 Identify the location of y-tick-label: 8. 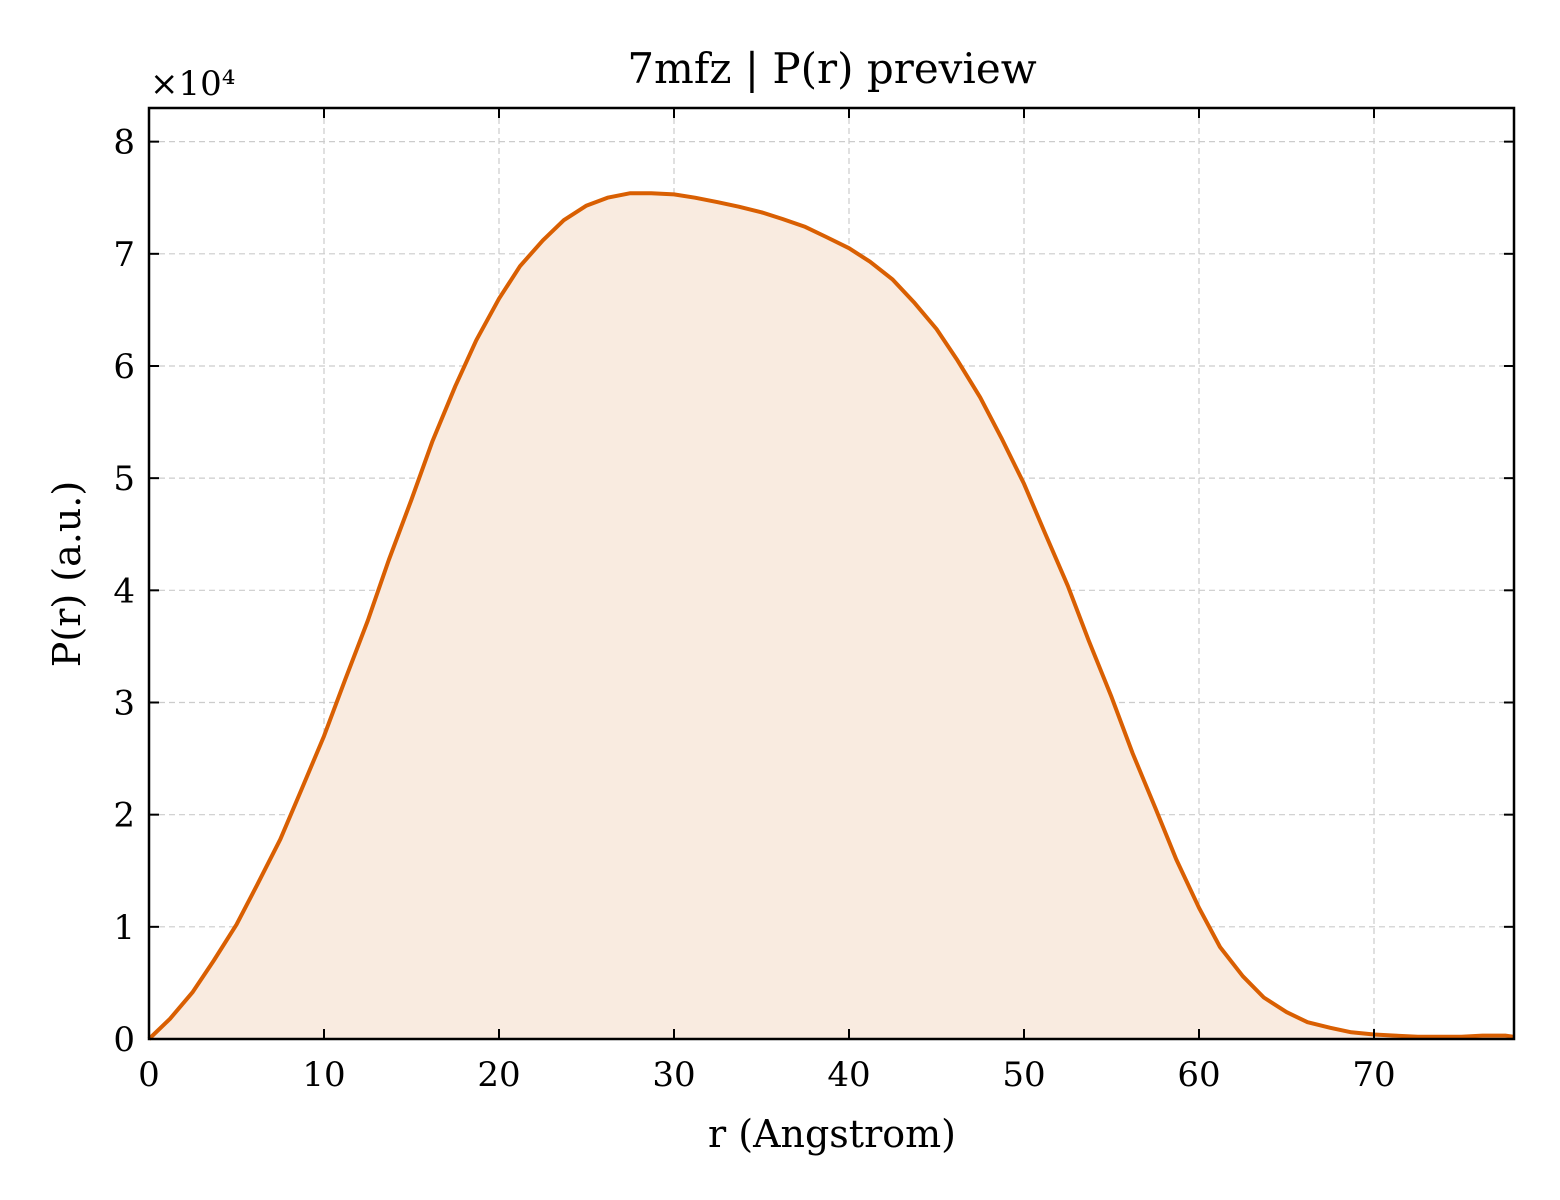
(124, 143).